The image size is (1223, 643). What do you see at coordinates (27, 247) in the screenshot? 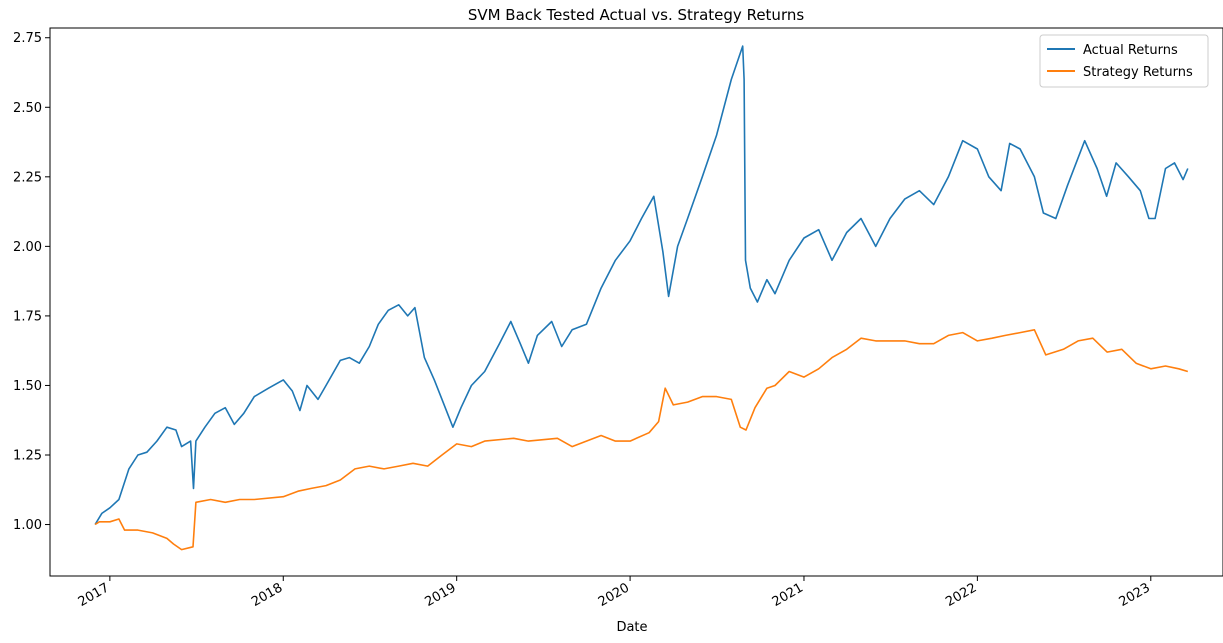
I see `y-tick-label: 2.00` at bounding box center [27, 247].